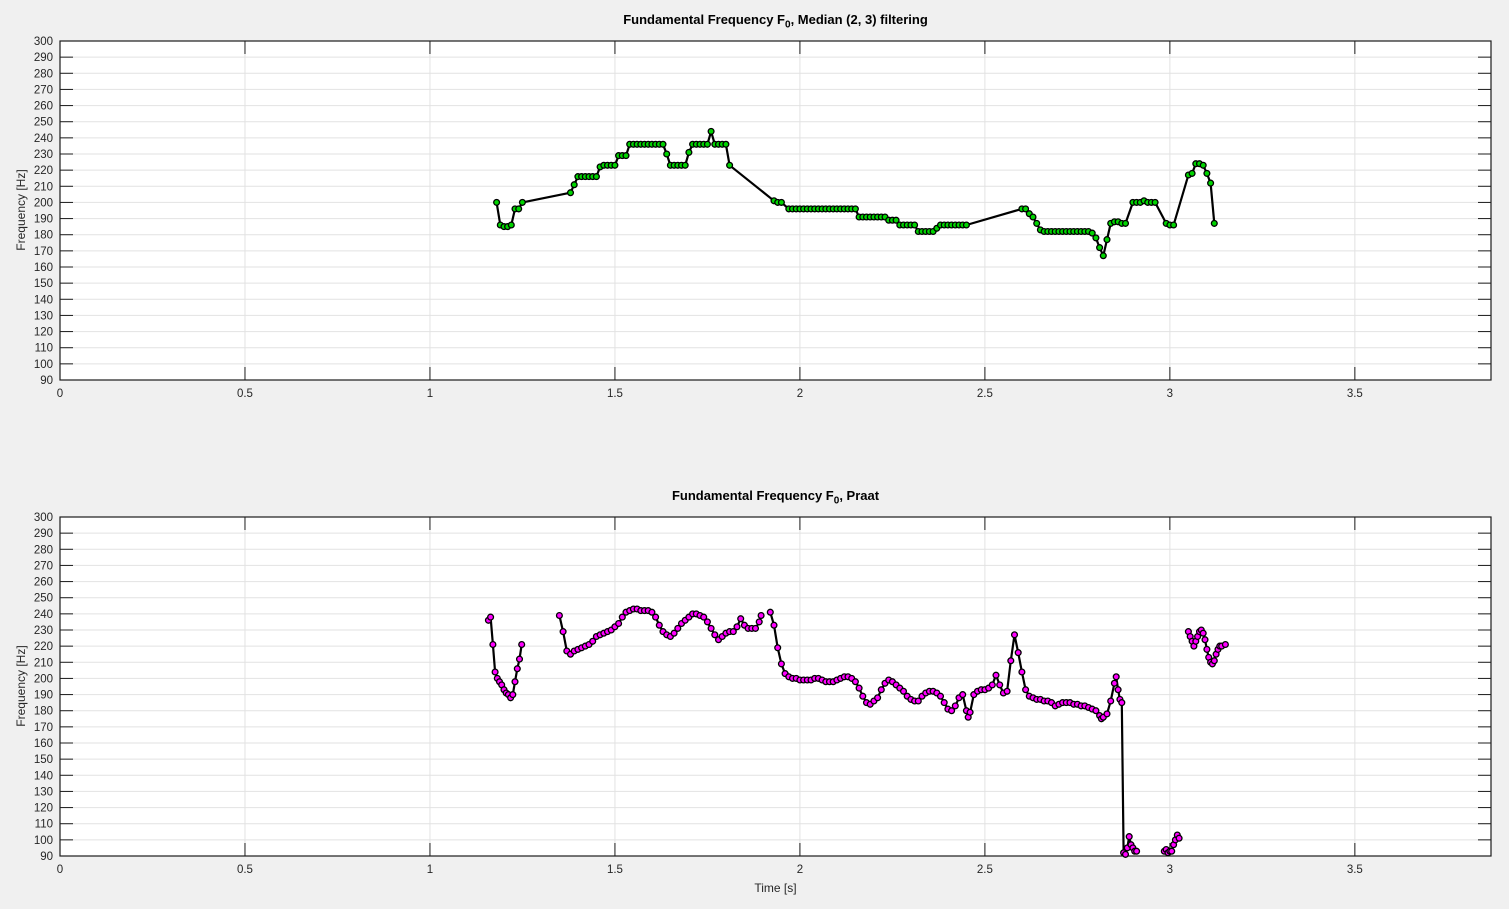  What do you see at coordinates (775, 888) in the screenshot?
I see `x-axis-label: Time [s]` at bounding box center [775, 888].